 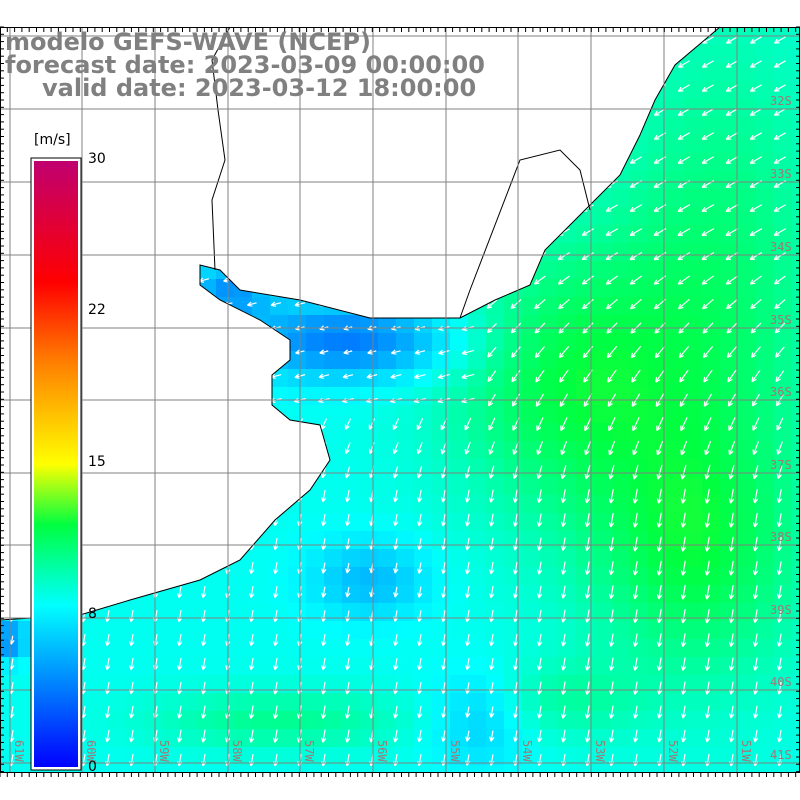 What do you see at coordinates (781, 682) in the screenshot?
I see `latitude-label: 40S` at bounding box center [781, 682].